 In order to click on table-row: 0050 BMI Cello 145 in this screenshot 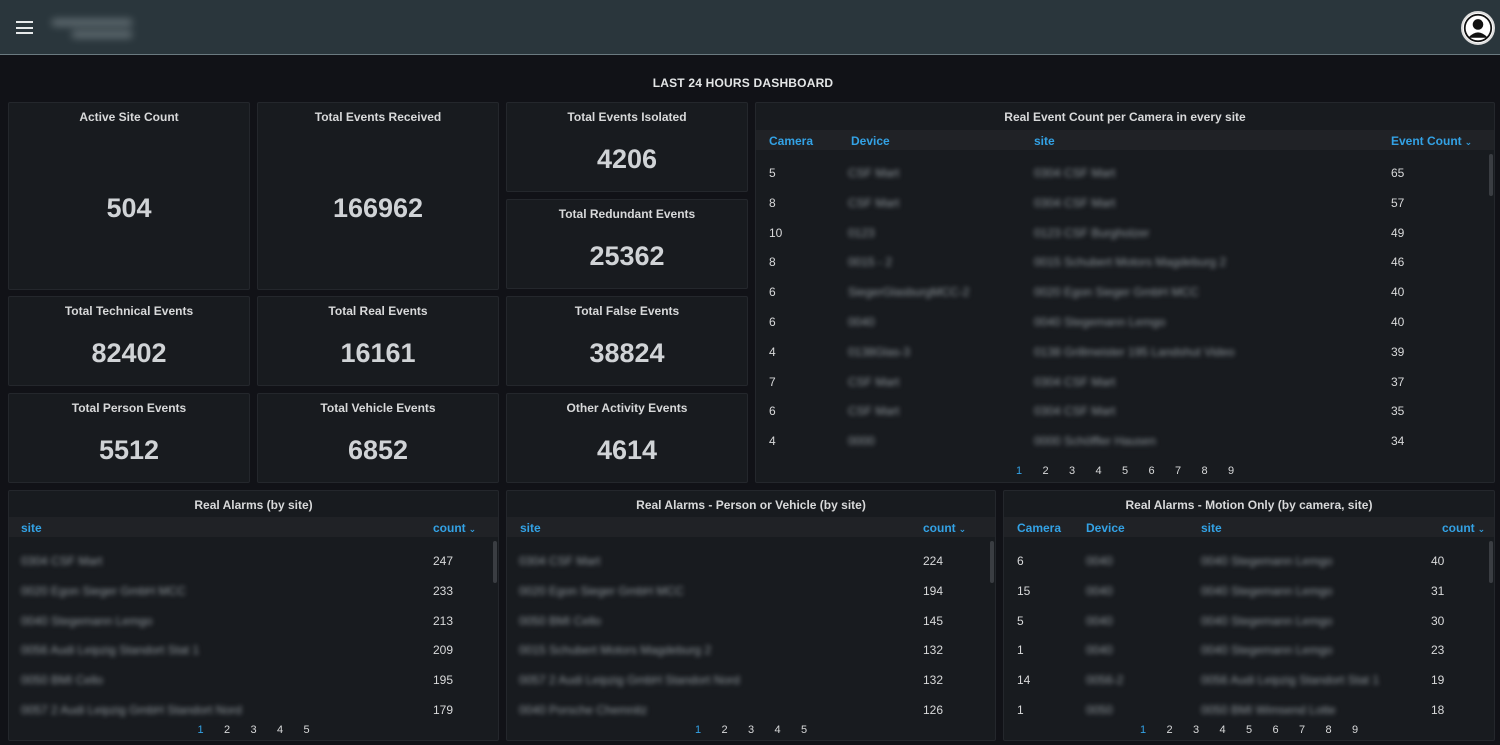, I will do `click(751, 621)`.